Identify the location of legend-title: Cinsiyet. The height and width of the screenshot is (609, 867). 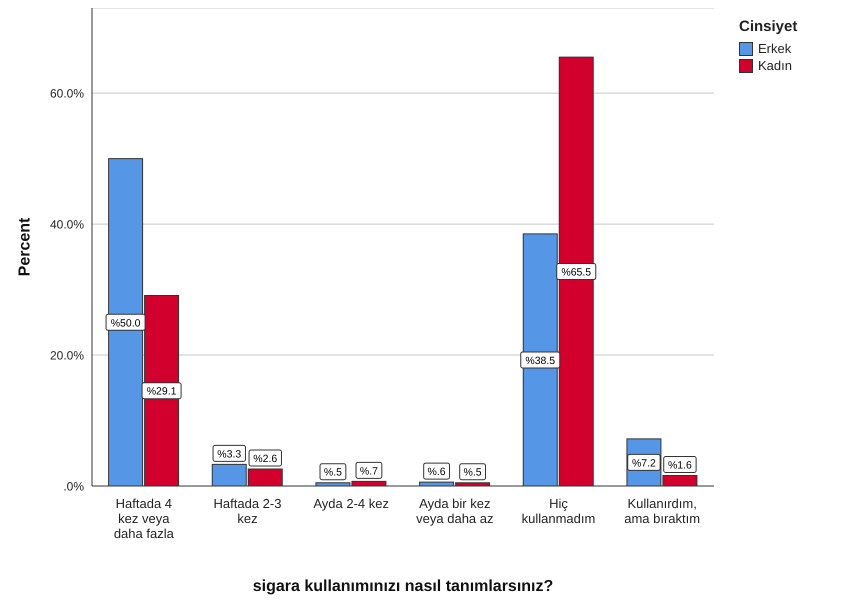
(768, 26).